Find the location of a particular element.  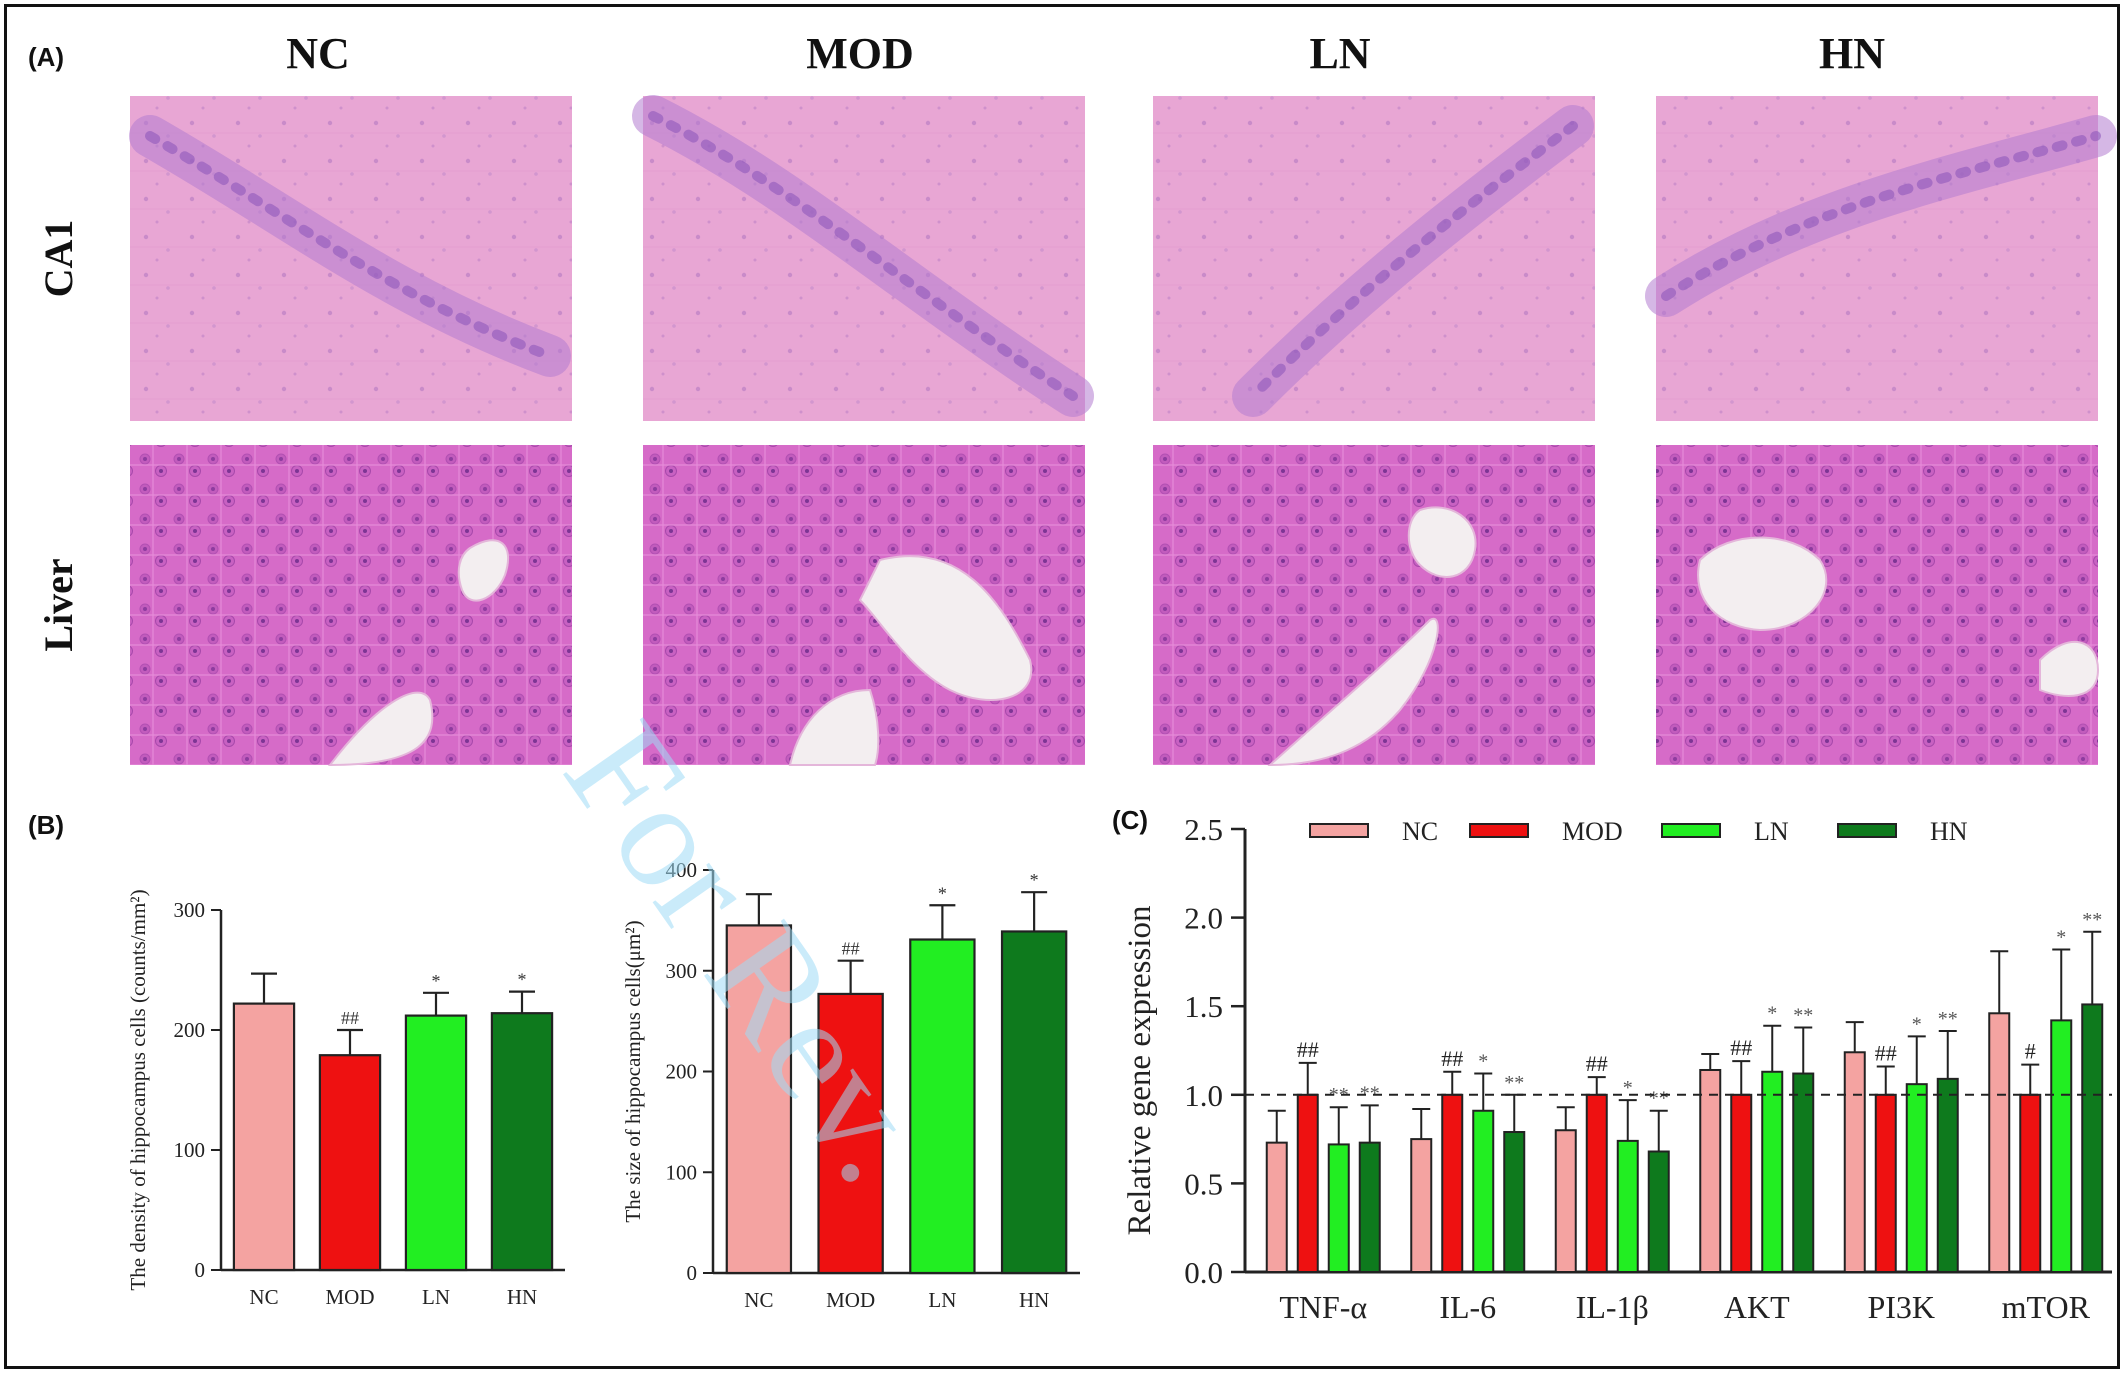

size-y-tick-label-100: 100 is located at coordinates (682, 1172).